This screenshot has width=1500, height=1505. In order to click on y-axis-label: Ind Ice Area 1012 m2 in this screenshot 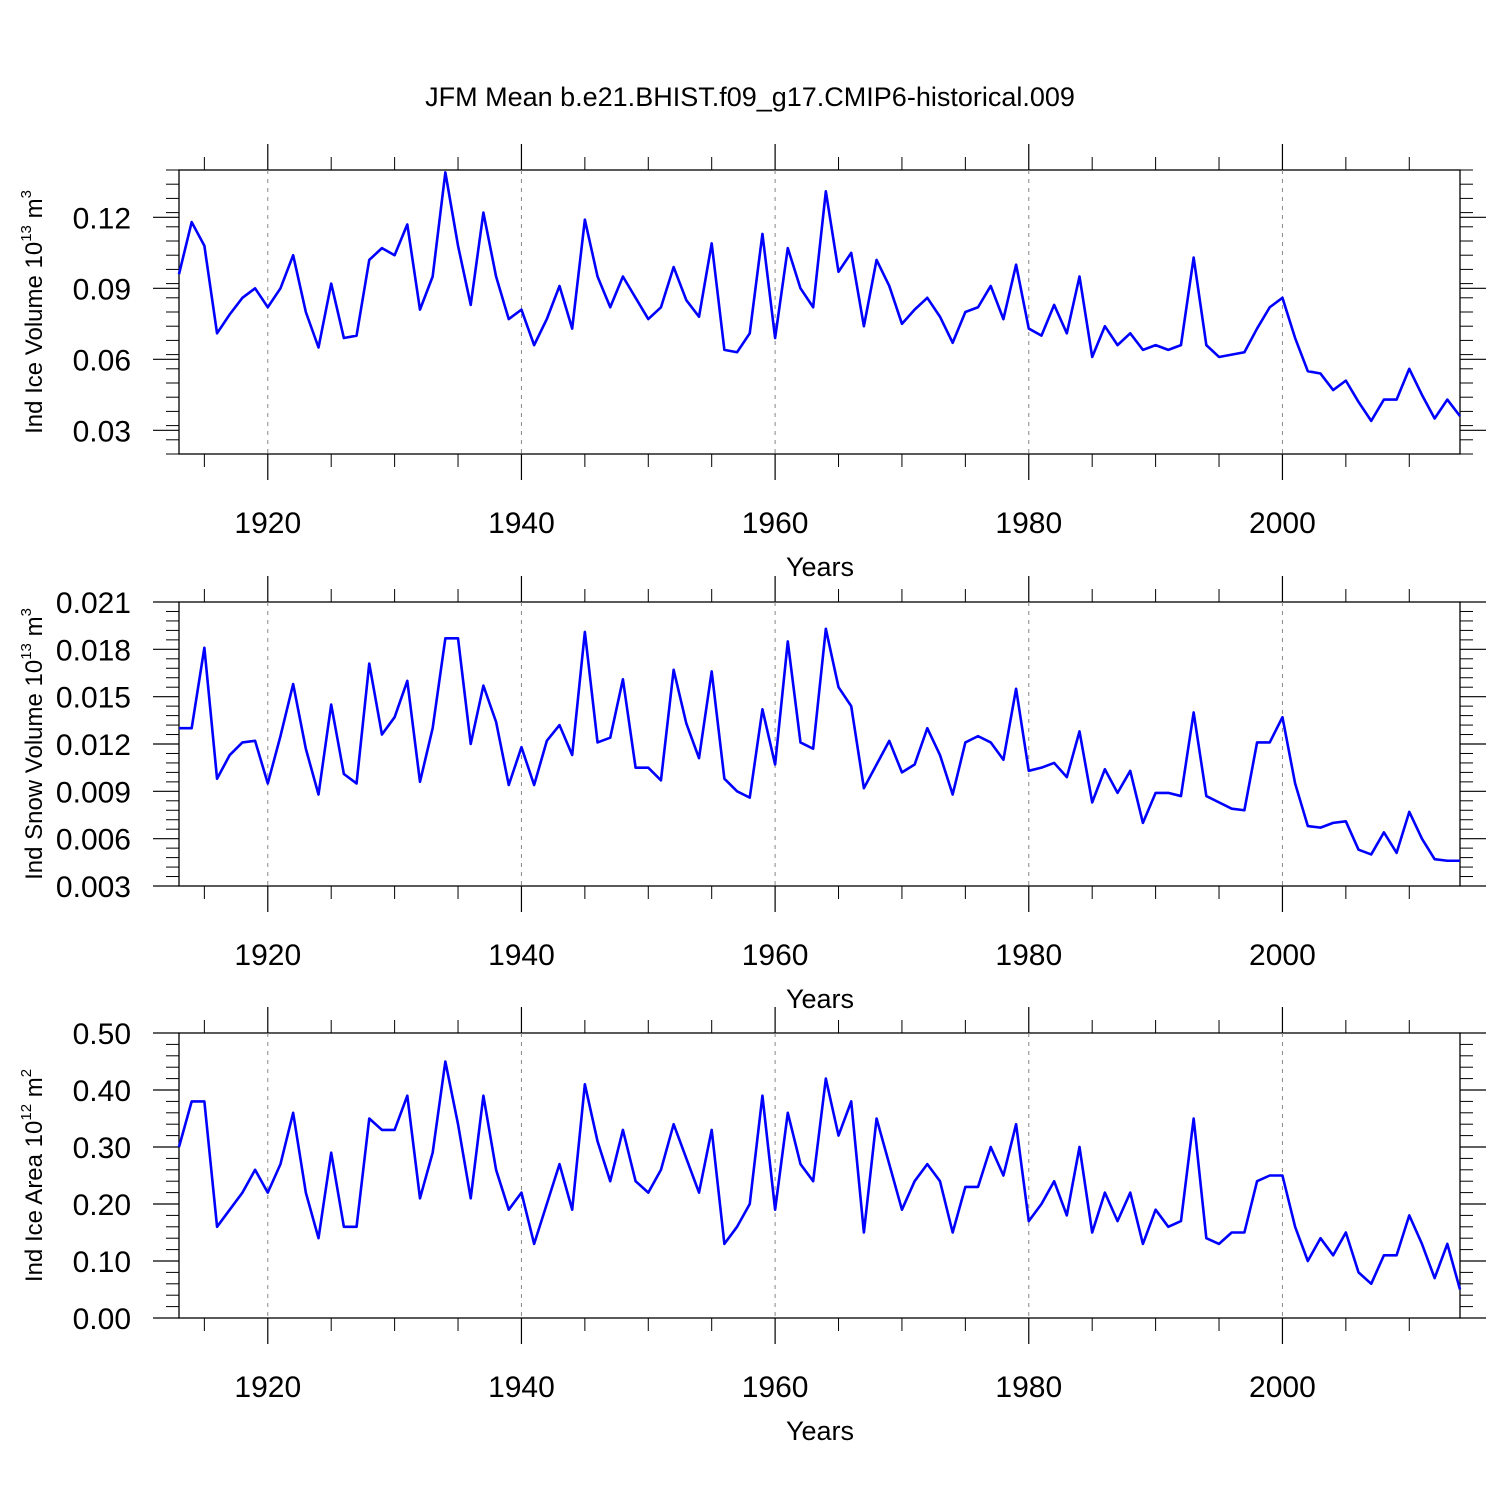, I will do `click(33, 1175)`.